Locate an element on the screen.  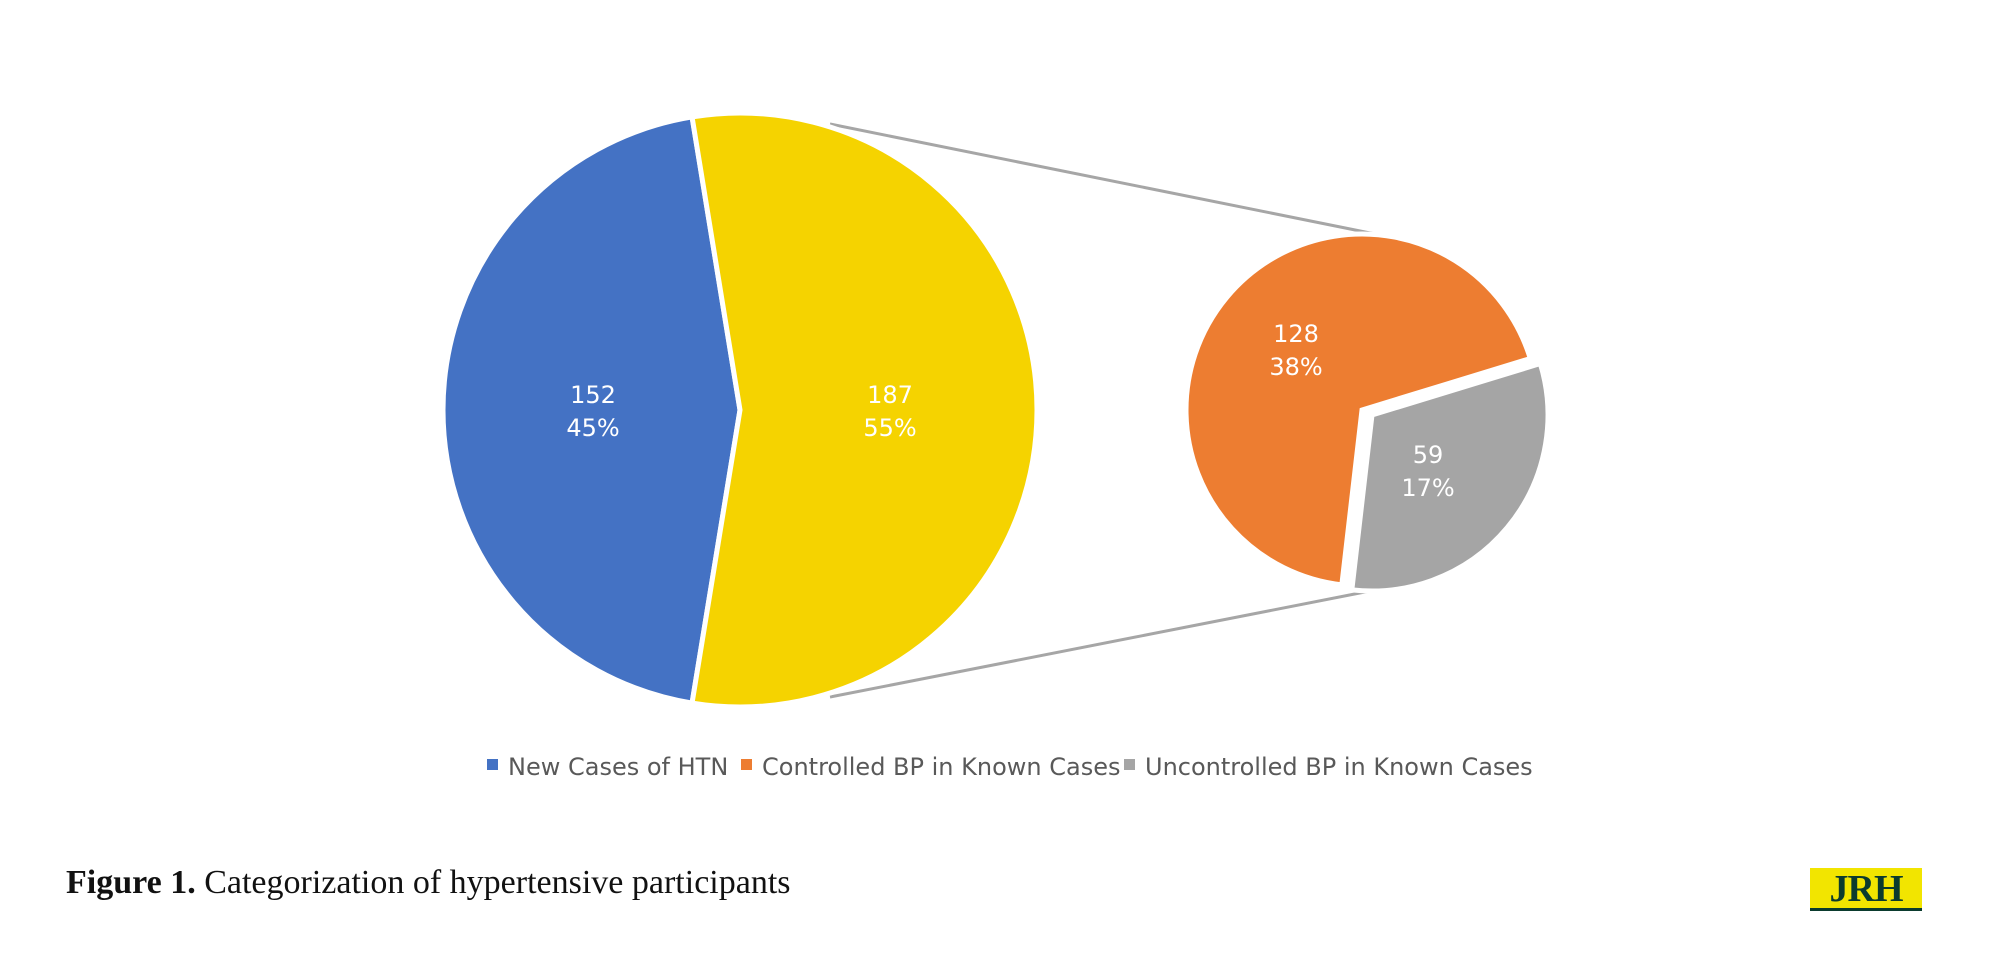
pie-slice-known-cases is located at coordinates (864, 410).